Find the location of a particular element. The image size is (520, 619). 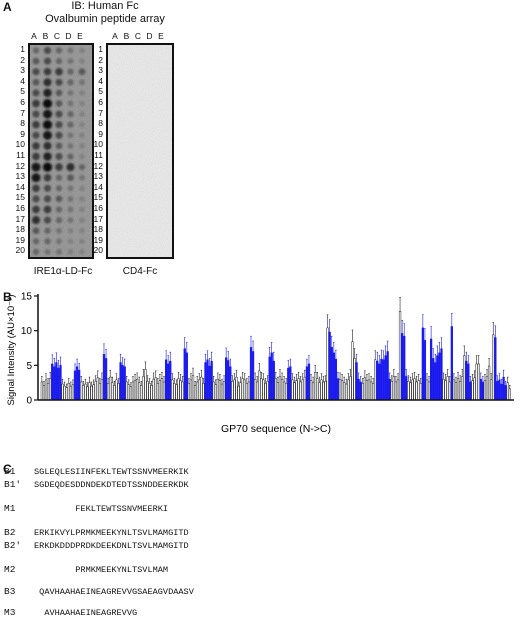

blot-left-row-5: 5 is located at coordinates (22, 91).